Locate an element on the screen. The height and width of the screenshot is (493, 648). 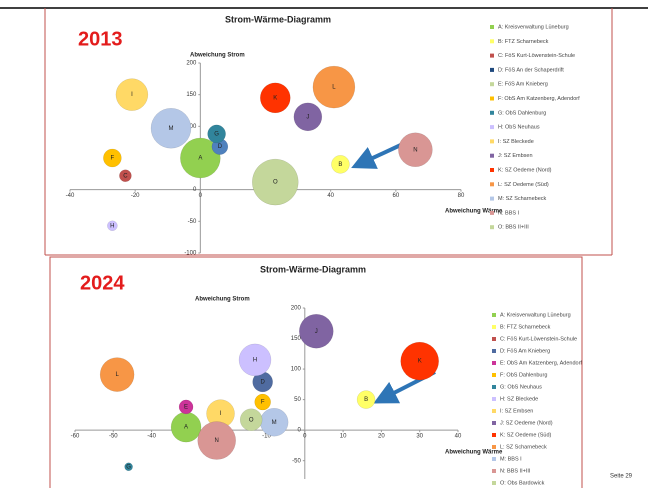
bubble-label: C is located at coordinates (125, 176).